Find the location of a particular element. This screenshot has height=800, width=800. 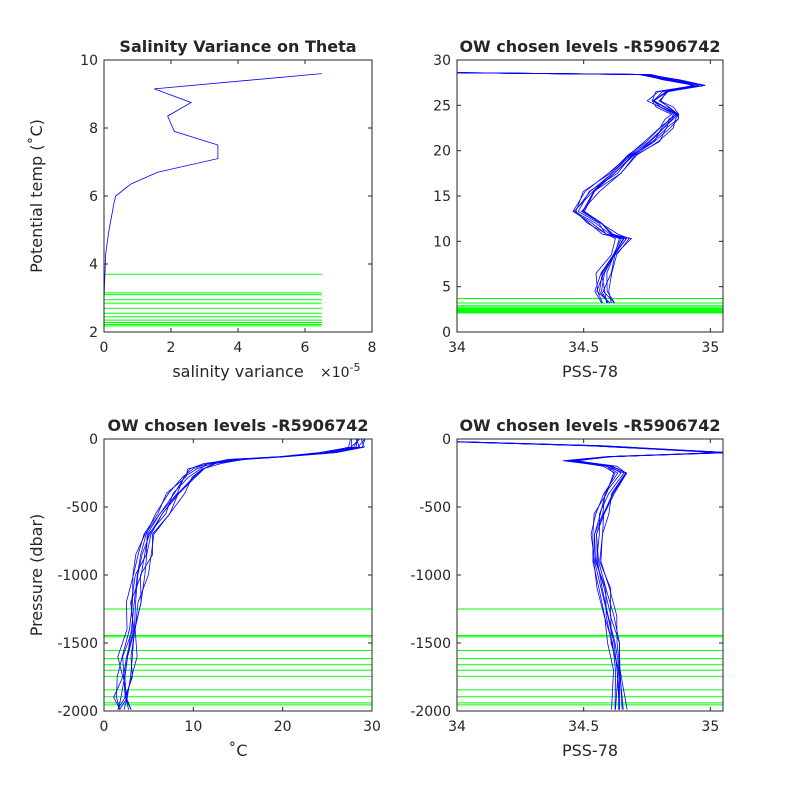

x-tick-label: 8 is located at coordinates (372, 348).